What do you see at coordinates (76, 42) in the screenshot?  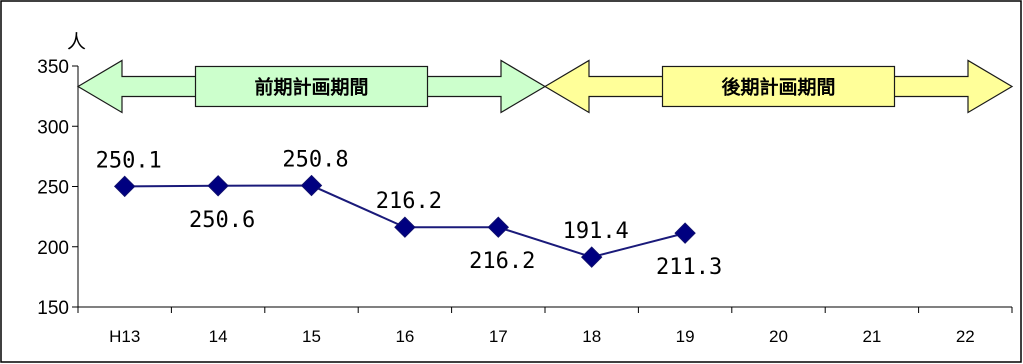 I see `y-unit-label: 人` at bounding box center [76, 42].